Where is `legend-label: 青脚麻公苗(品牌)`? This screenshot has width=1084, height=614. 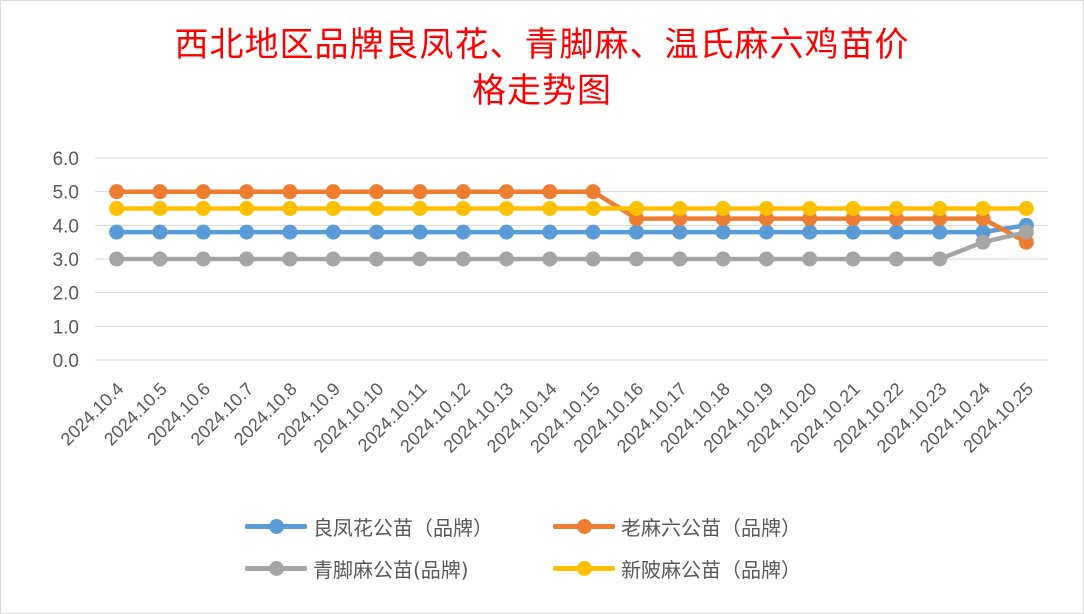
legend-label: 青脚麻公苗(品牌) is located at coordinates (391, 569).